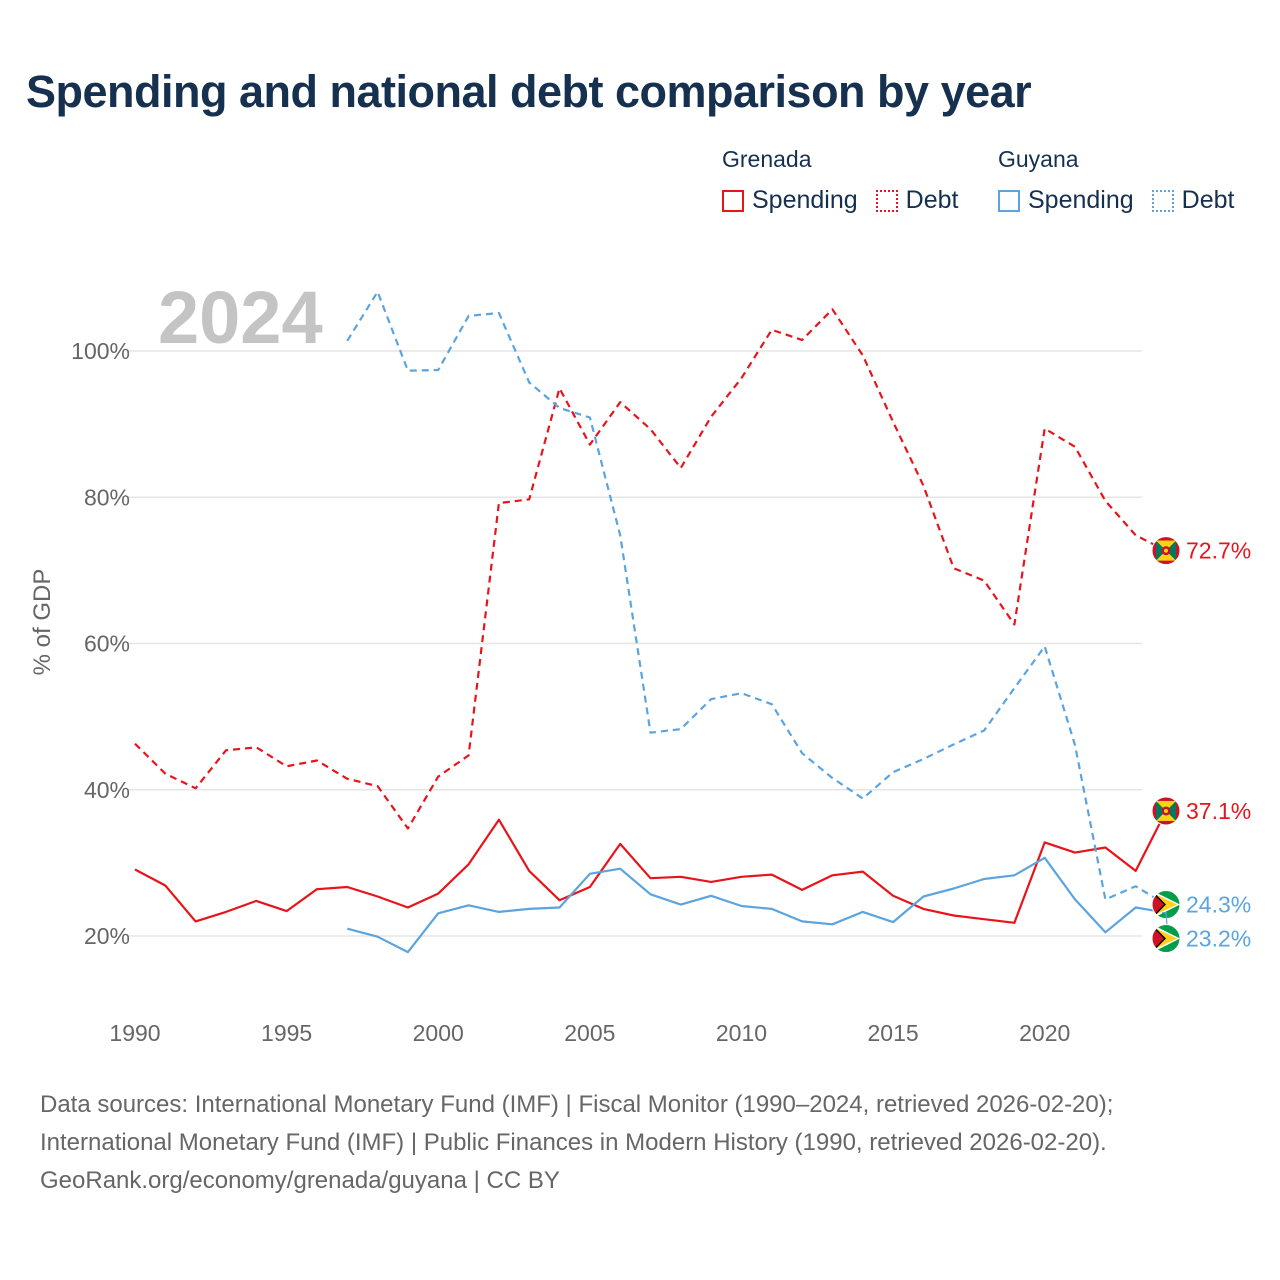 This screenshot has height=1280, width=1280. I want to click on end-value-label: 72.7%, so click(1218, 551).